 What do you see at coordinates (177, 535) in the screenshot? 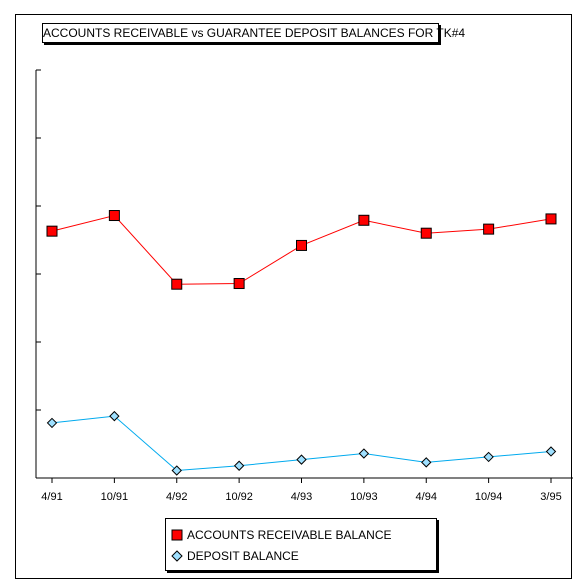
I see `red-square-marker-icon` at bounding box center [177, 535].